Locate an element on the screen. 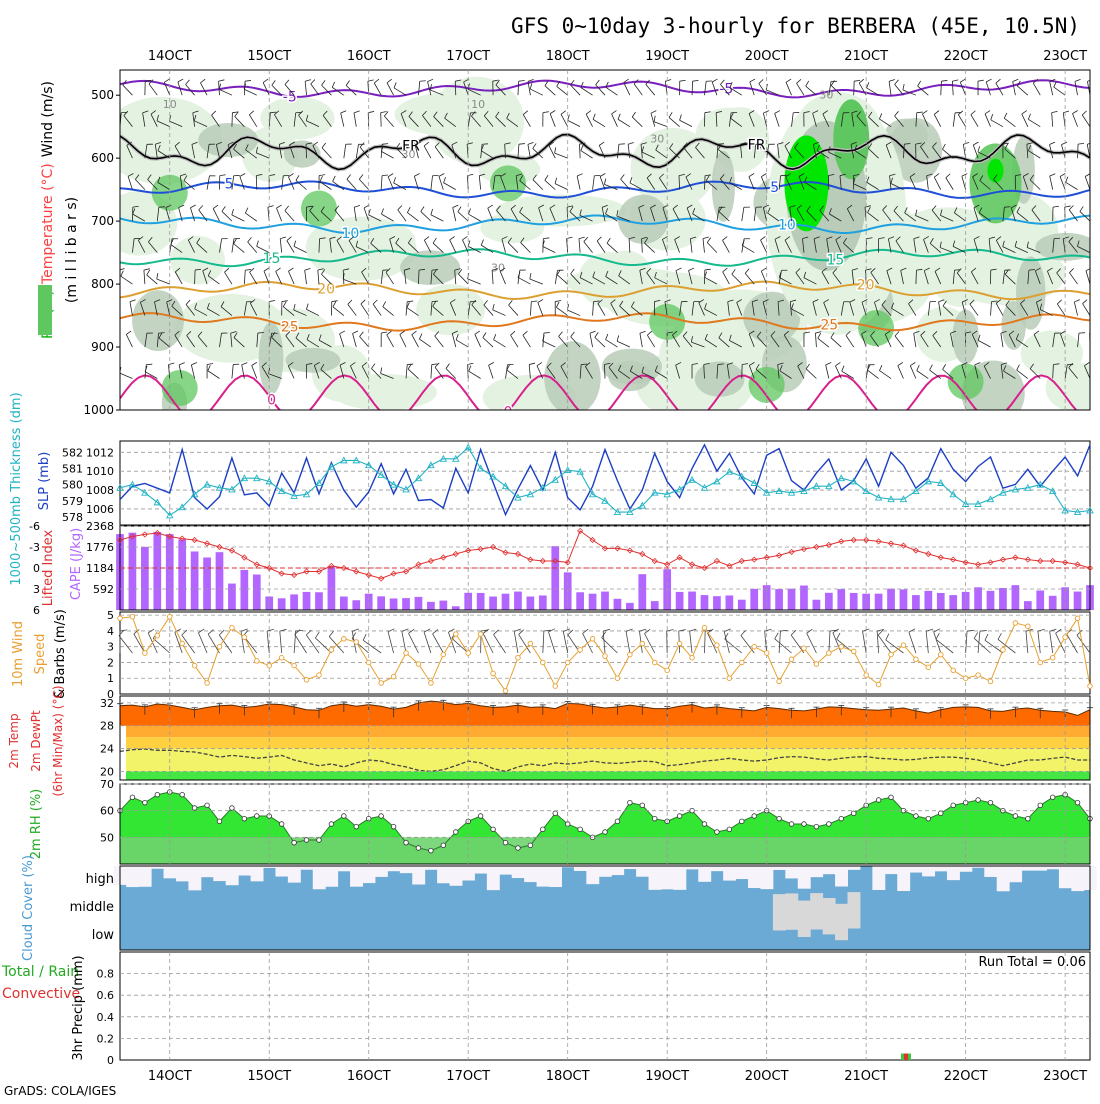 This screenshot has width=1100, height=1104. y-tick-label: 500 is located at coordinates (102, 95).